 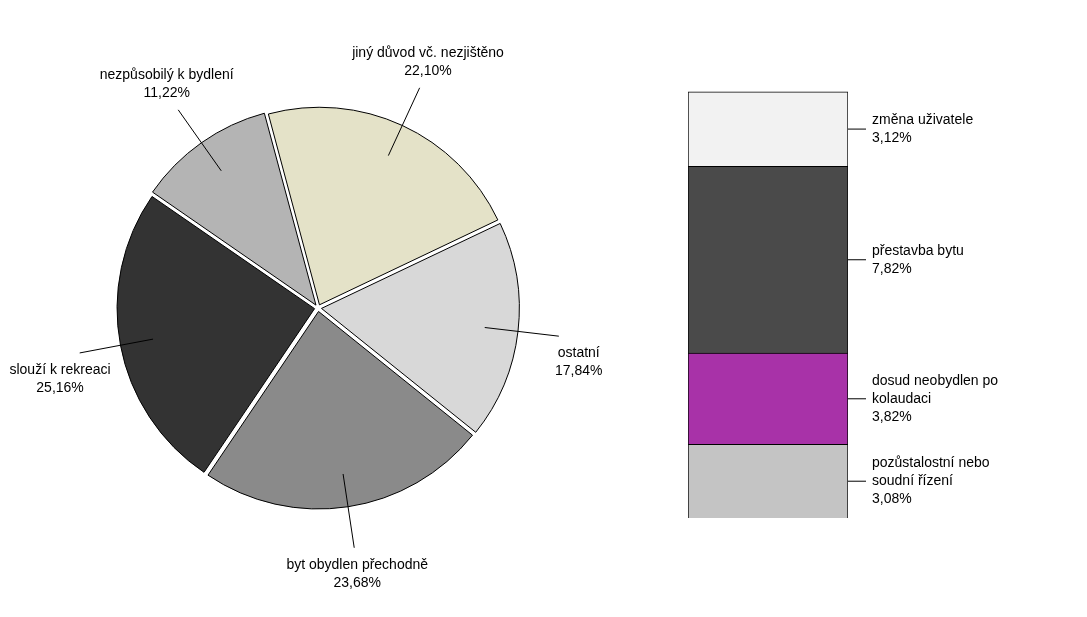 I want to click on data-label: 25,16%, so click(x=60, y=386).